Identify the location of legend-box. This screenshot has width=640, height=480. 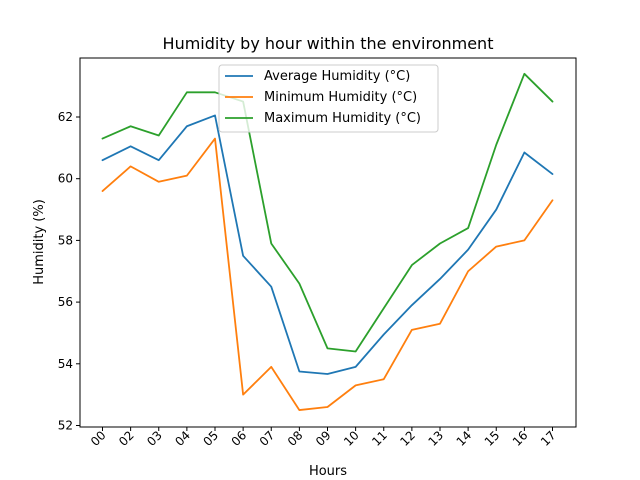
(328, 98).